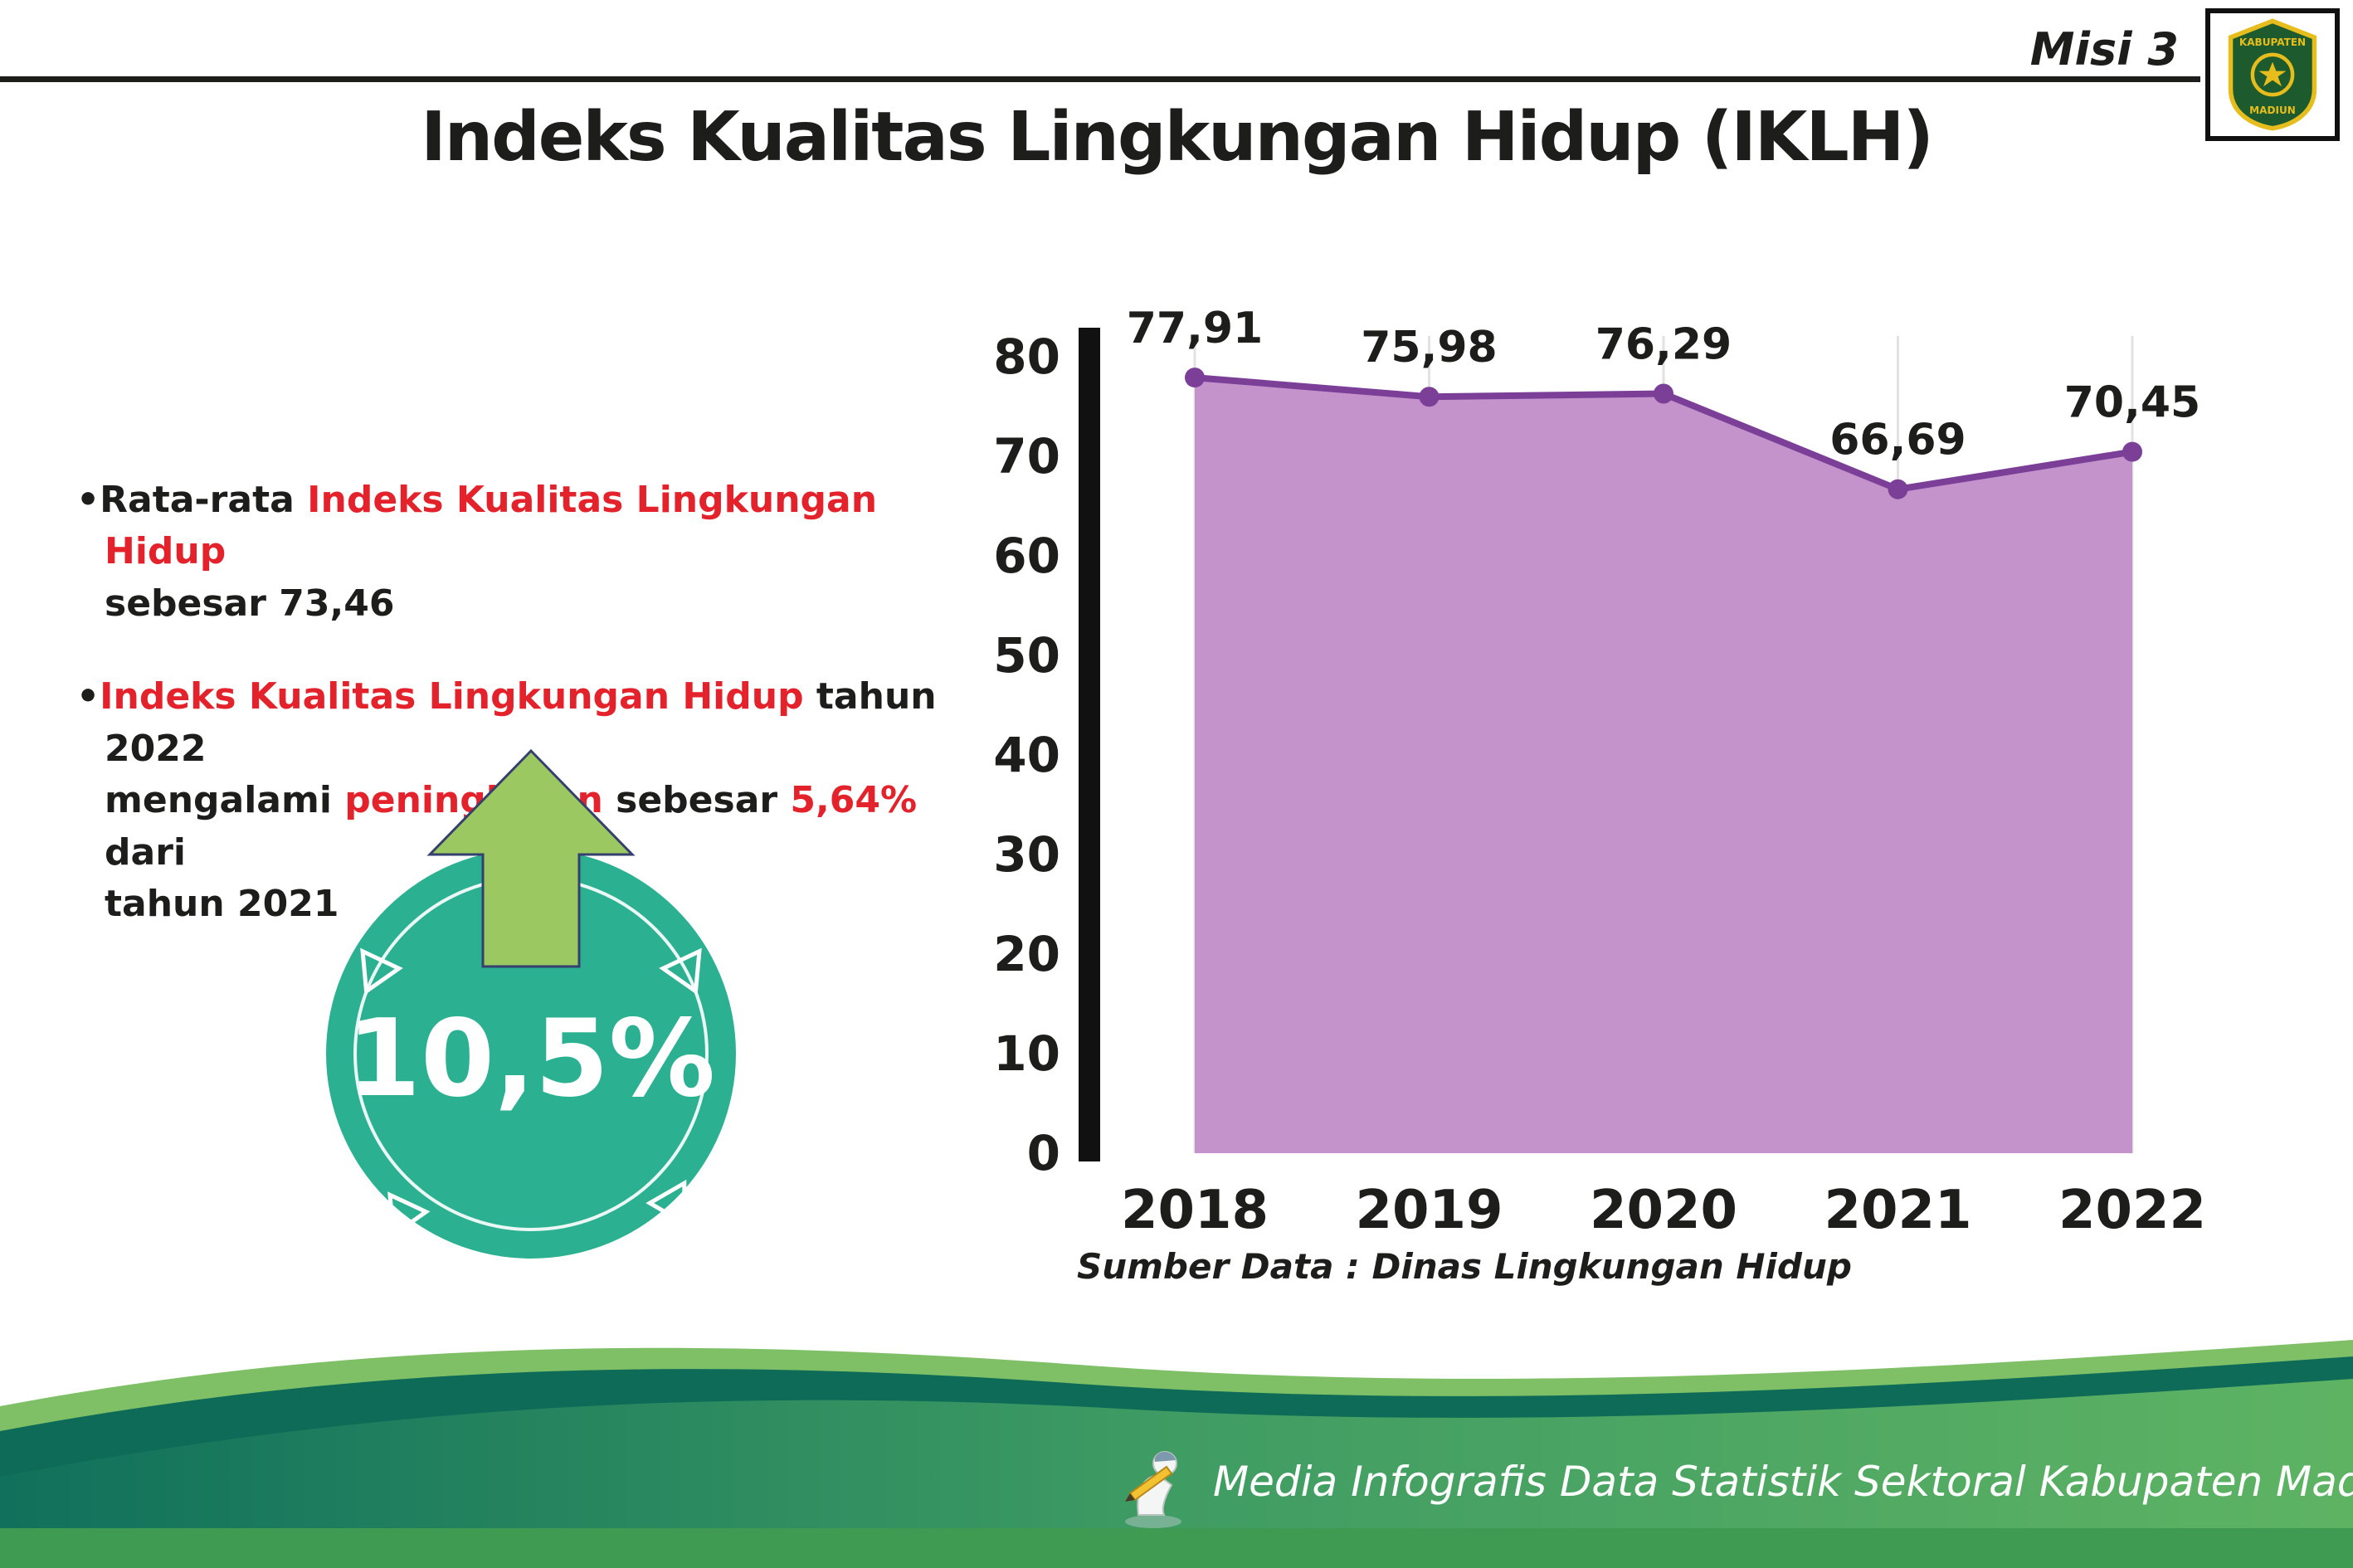 This screenshot has height=1568, width=2353. I want to click on x-tick-label: 2020, so click(1663, 1210).